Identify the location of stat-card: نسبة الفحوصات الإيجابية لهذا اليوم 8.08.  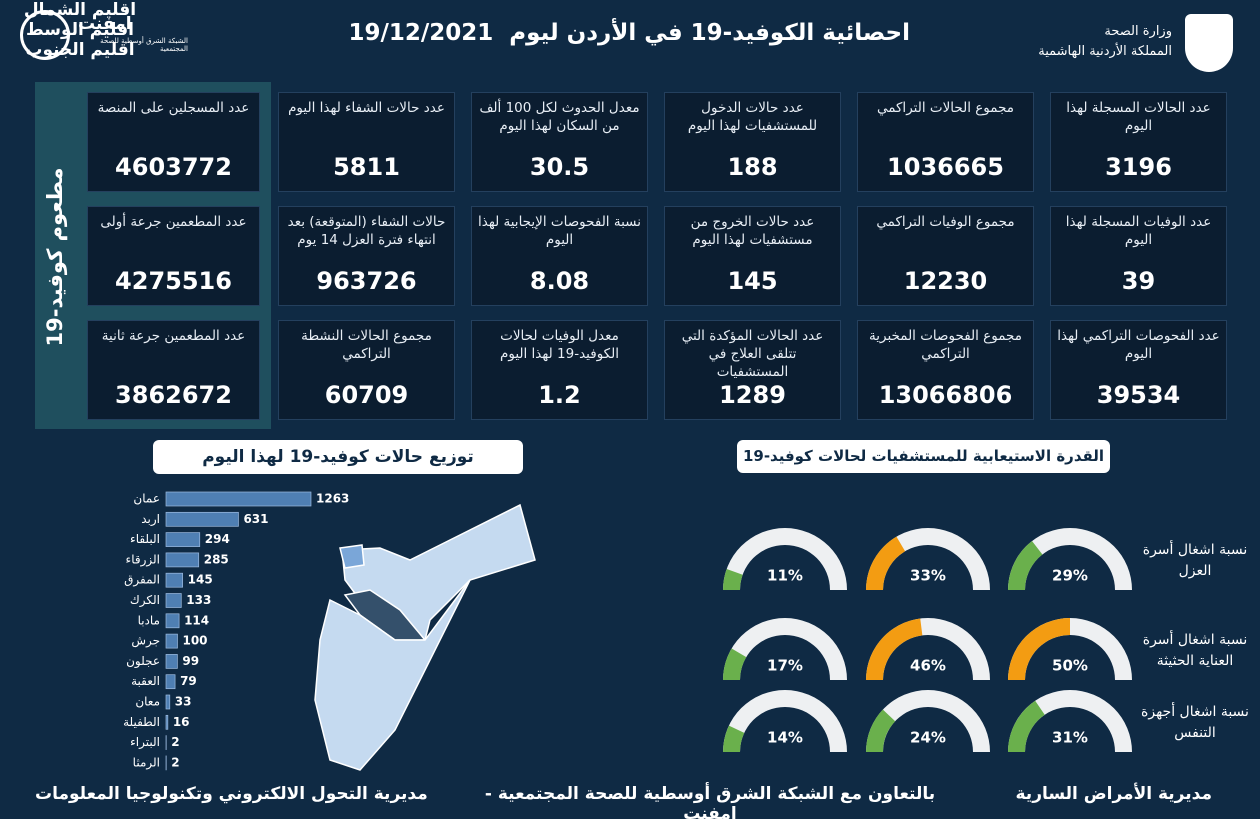
(559, 256).